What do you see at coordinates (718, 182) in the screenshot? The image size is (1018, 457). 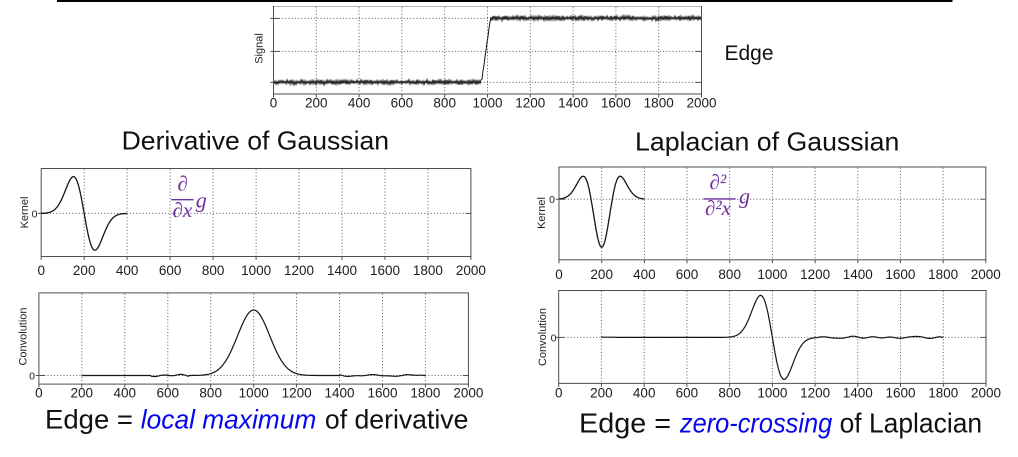 I see `svg-text: ∂²` at bounding box center [718, 182].